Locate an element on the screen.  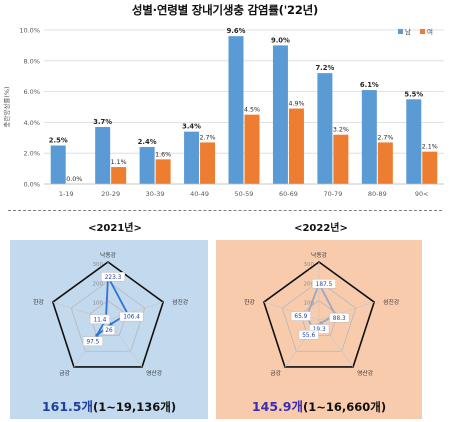
summary-range-2021: (1~19,136개) is located at coordinates (134, 407).